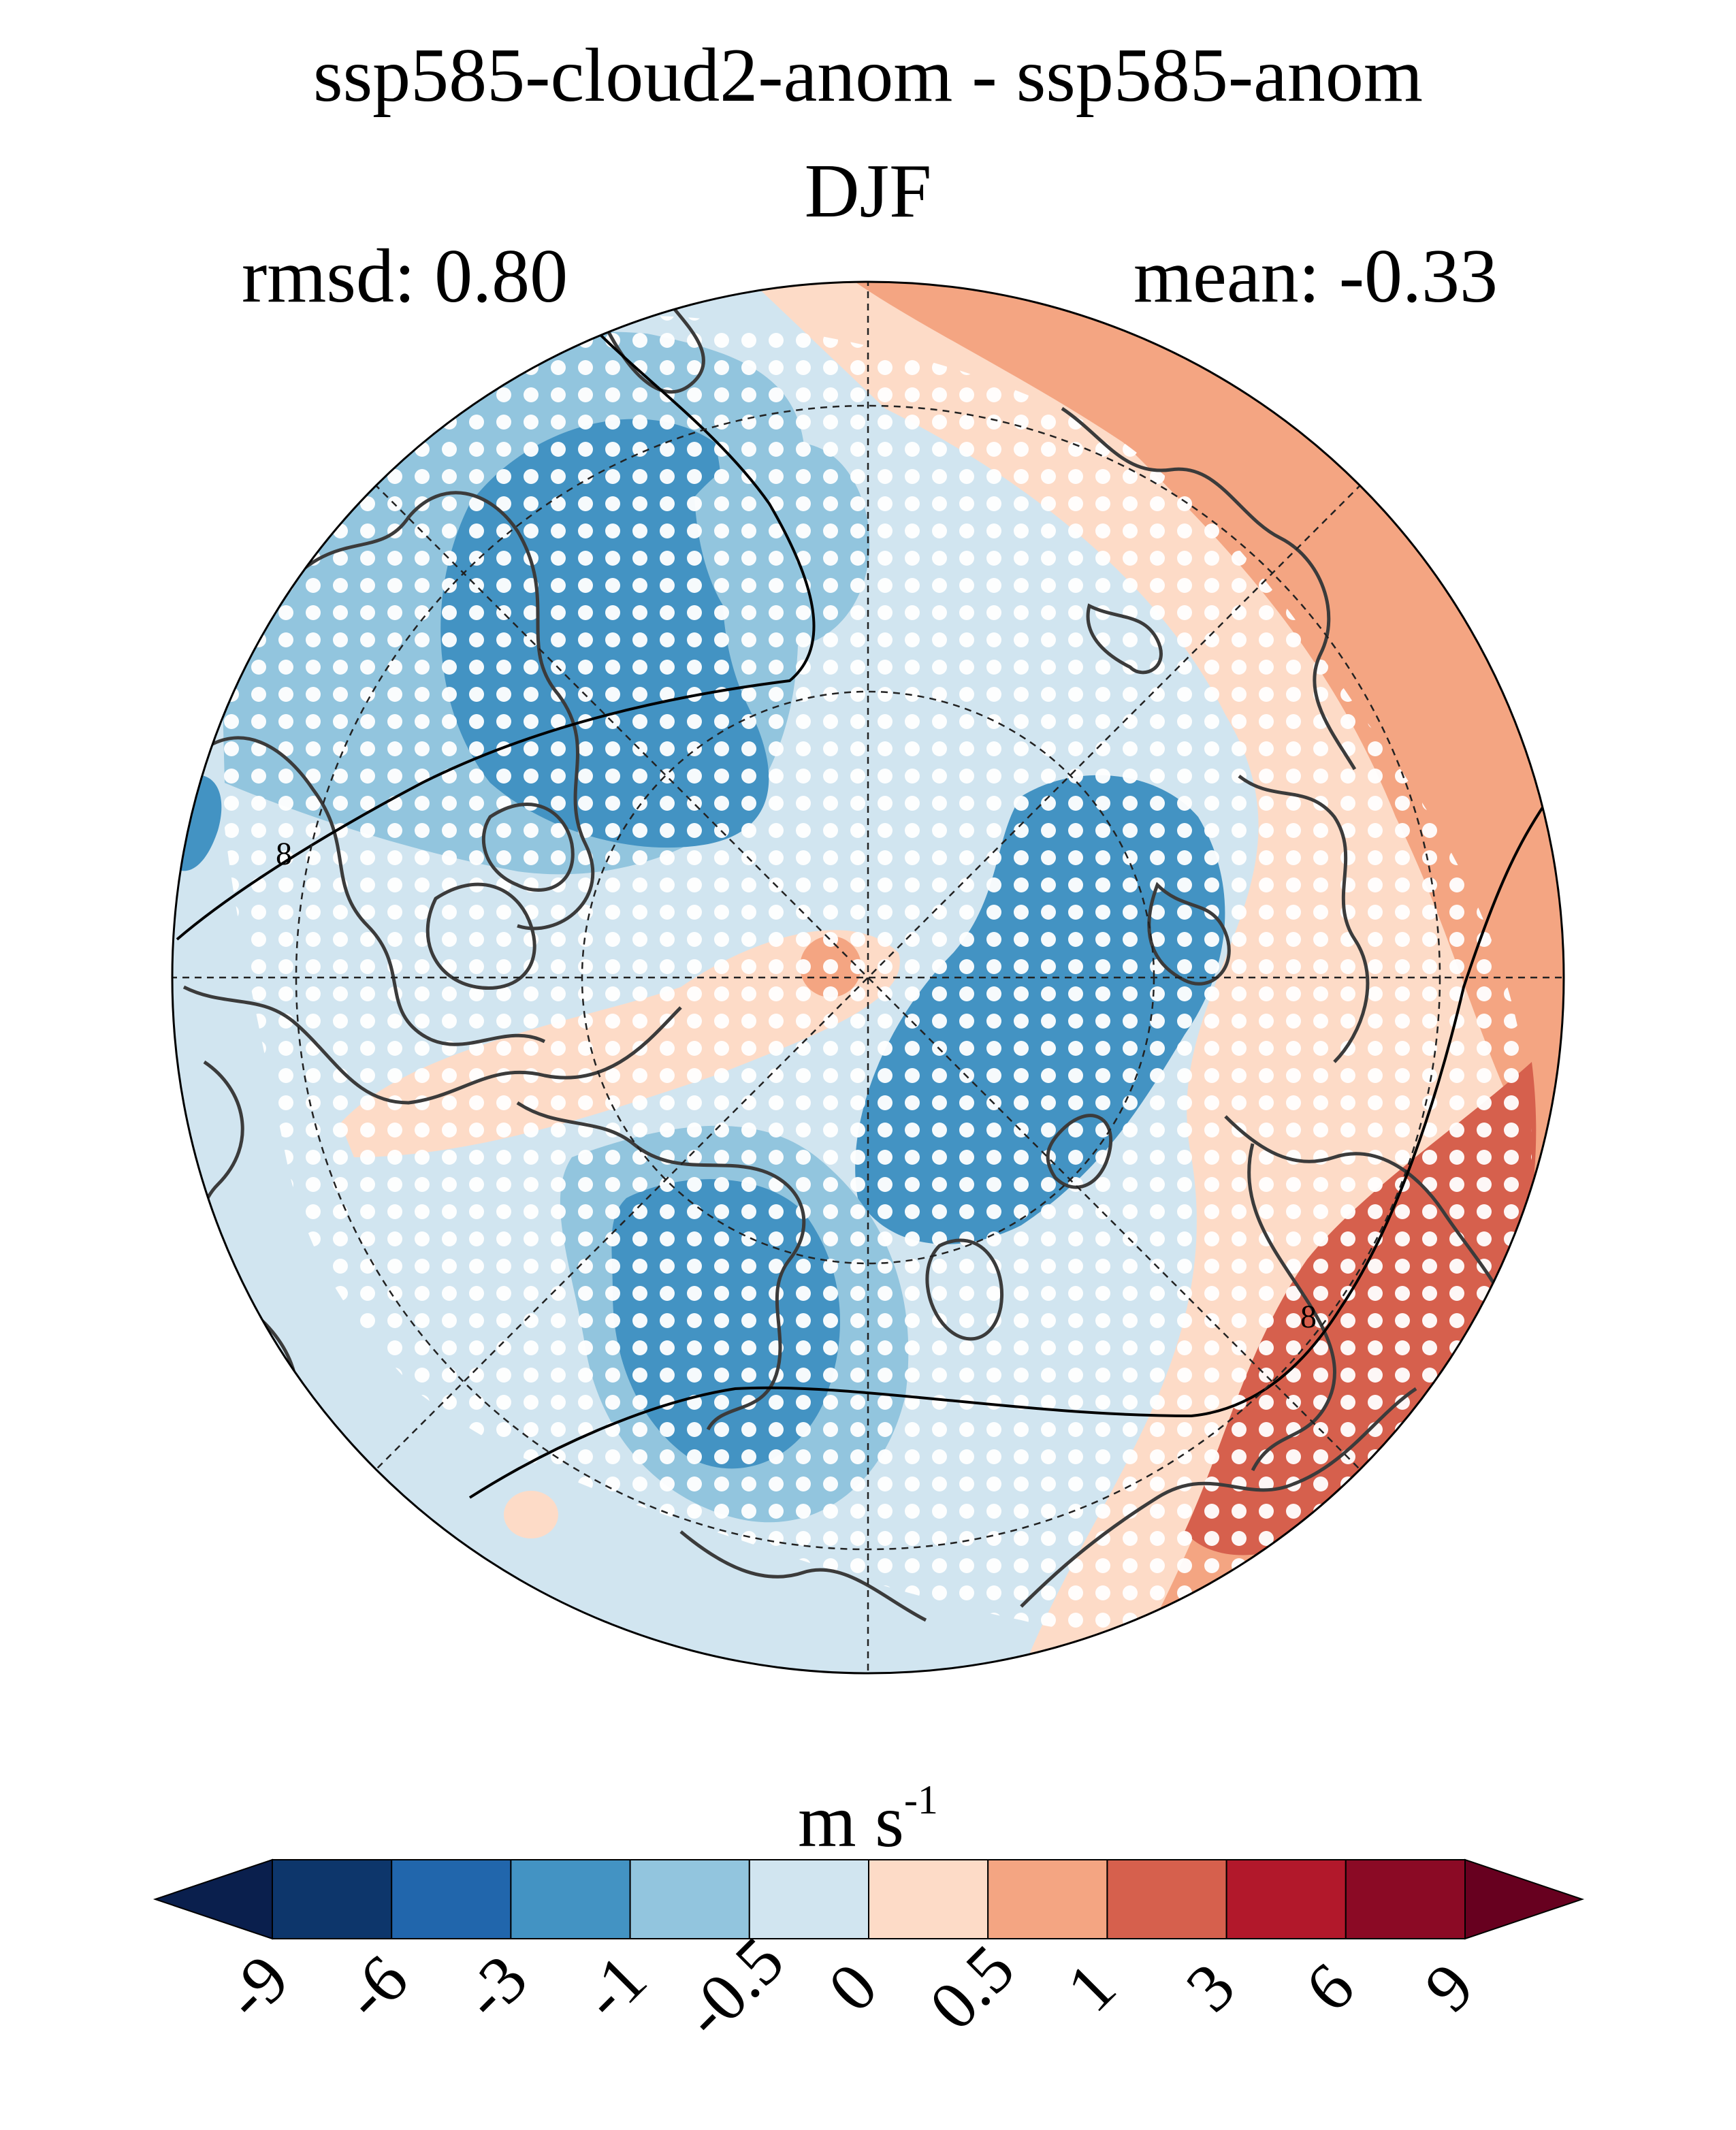 The image size is (1736, 2130). What do you see at coordinates (1091, 1987) in the screenshot?
I see `colorbar-tick-label: 1` at bounding box center [1091, 1987].